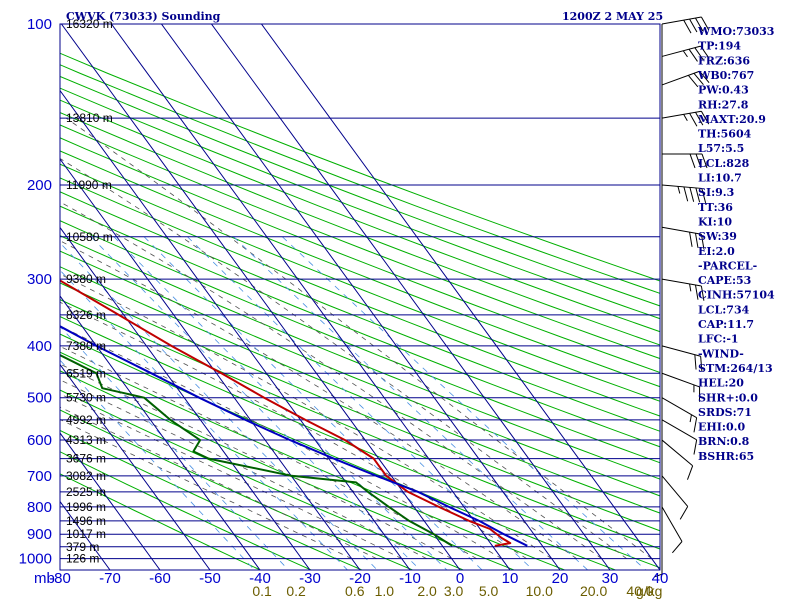 This screenshot has height=600, width=800. What do you see at coordinates (735, 368) in the screenshot?
I see `index-value: STM:264/13` at bounding box center [735, 368].